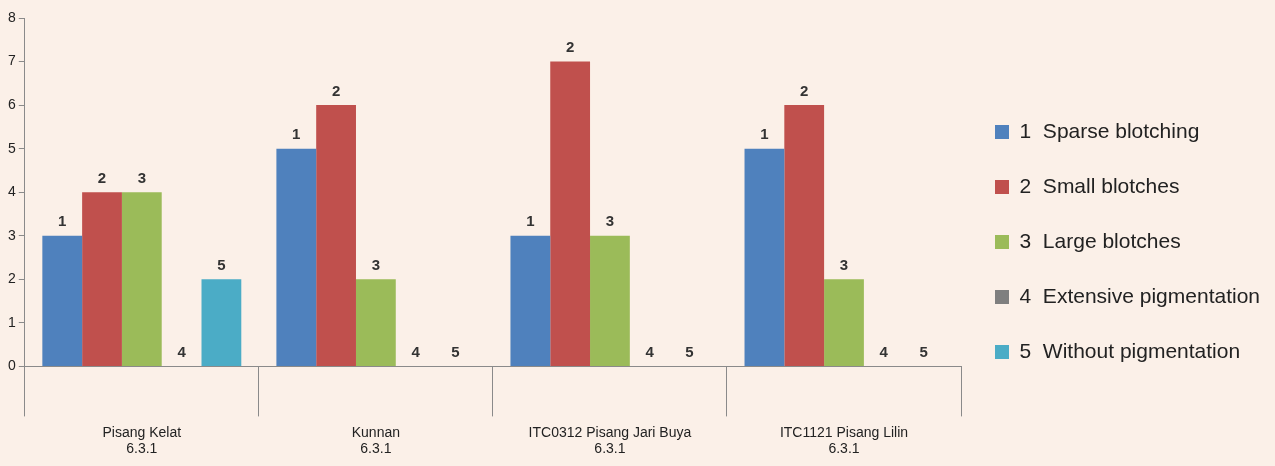  Describe the element at coordinates (11, 234) in the screenshot. I see `y-tick-label: 3` at that location.